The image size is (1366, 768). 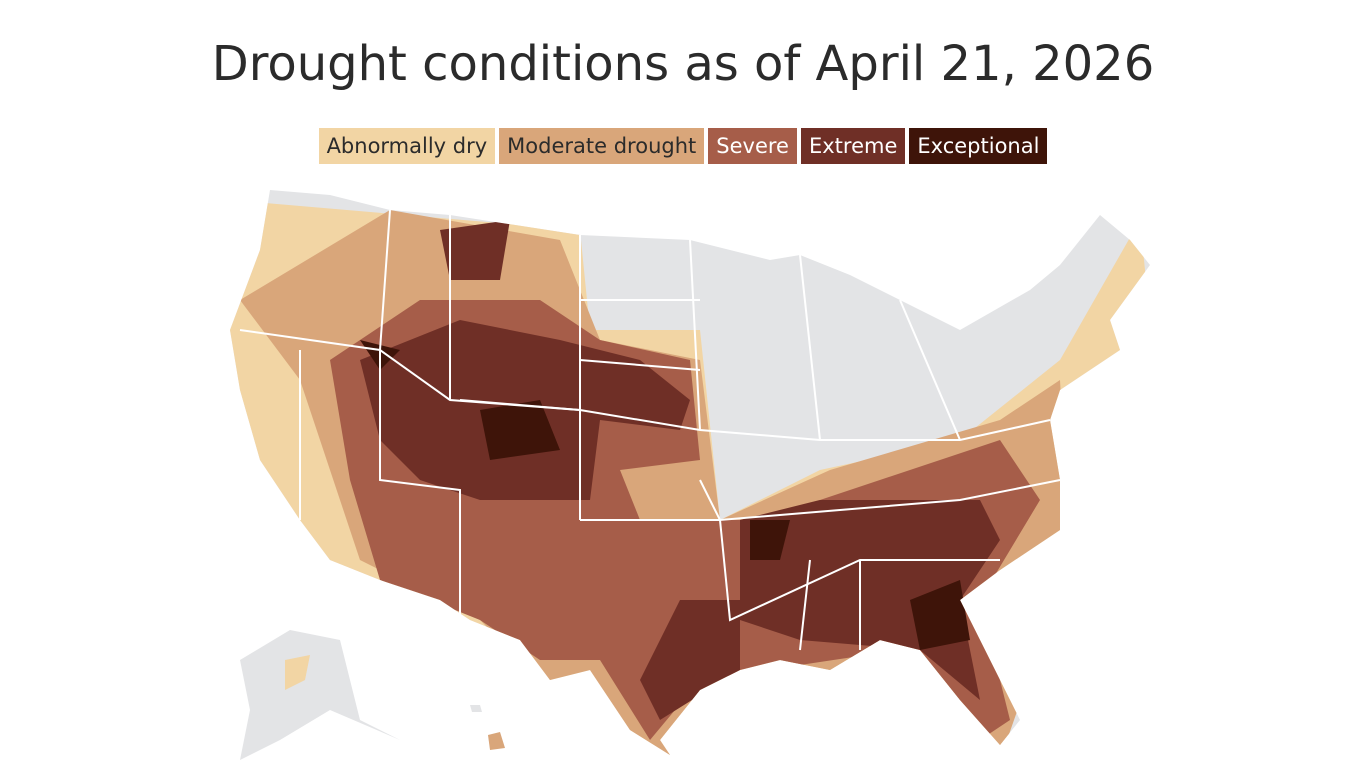 What do you see at coordinates (853, 146) in the screenshot?
I see `legend-item: Extreme` at bounding box center [853, 146].